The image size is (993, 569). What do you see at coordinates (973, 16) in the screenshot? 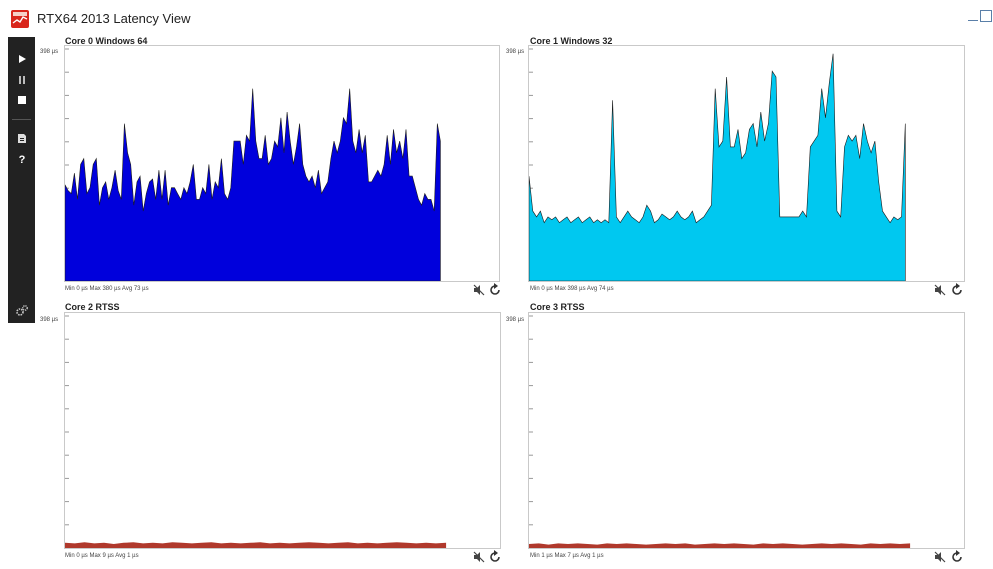
I see `minimize-button` at bounding box center [973, 16].